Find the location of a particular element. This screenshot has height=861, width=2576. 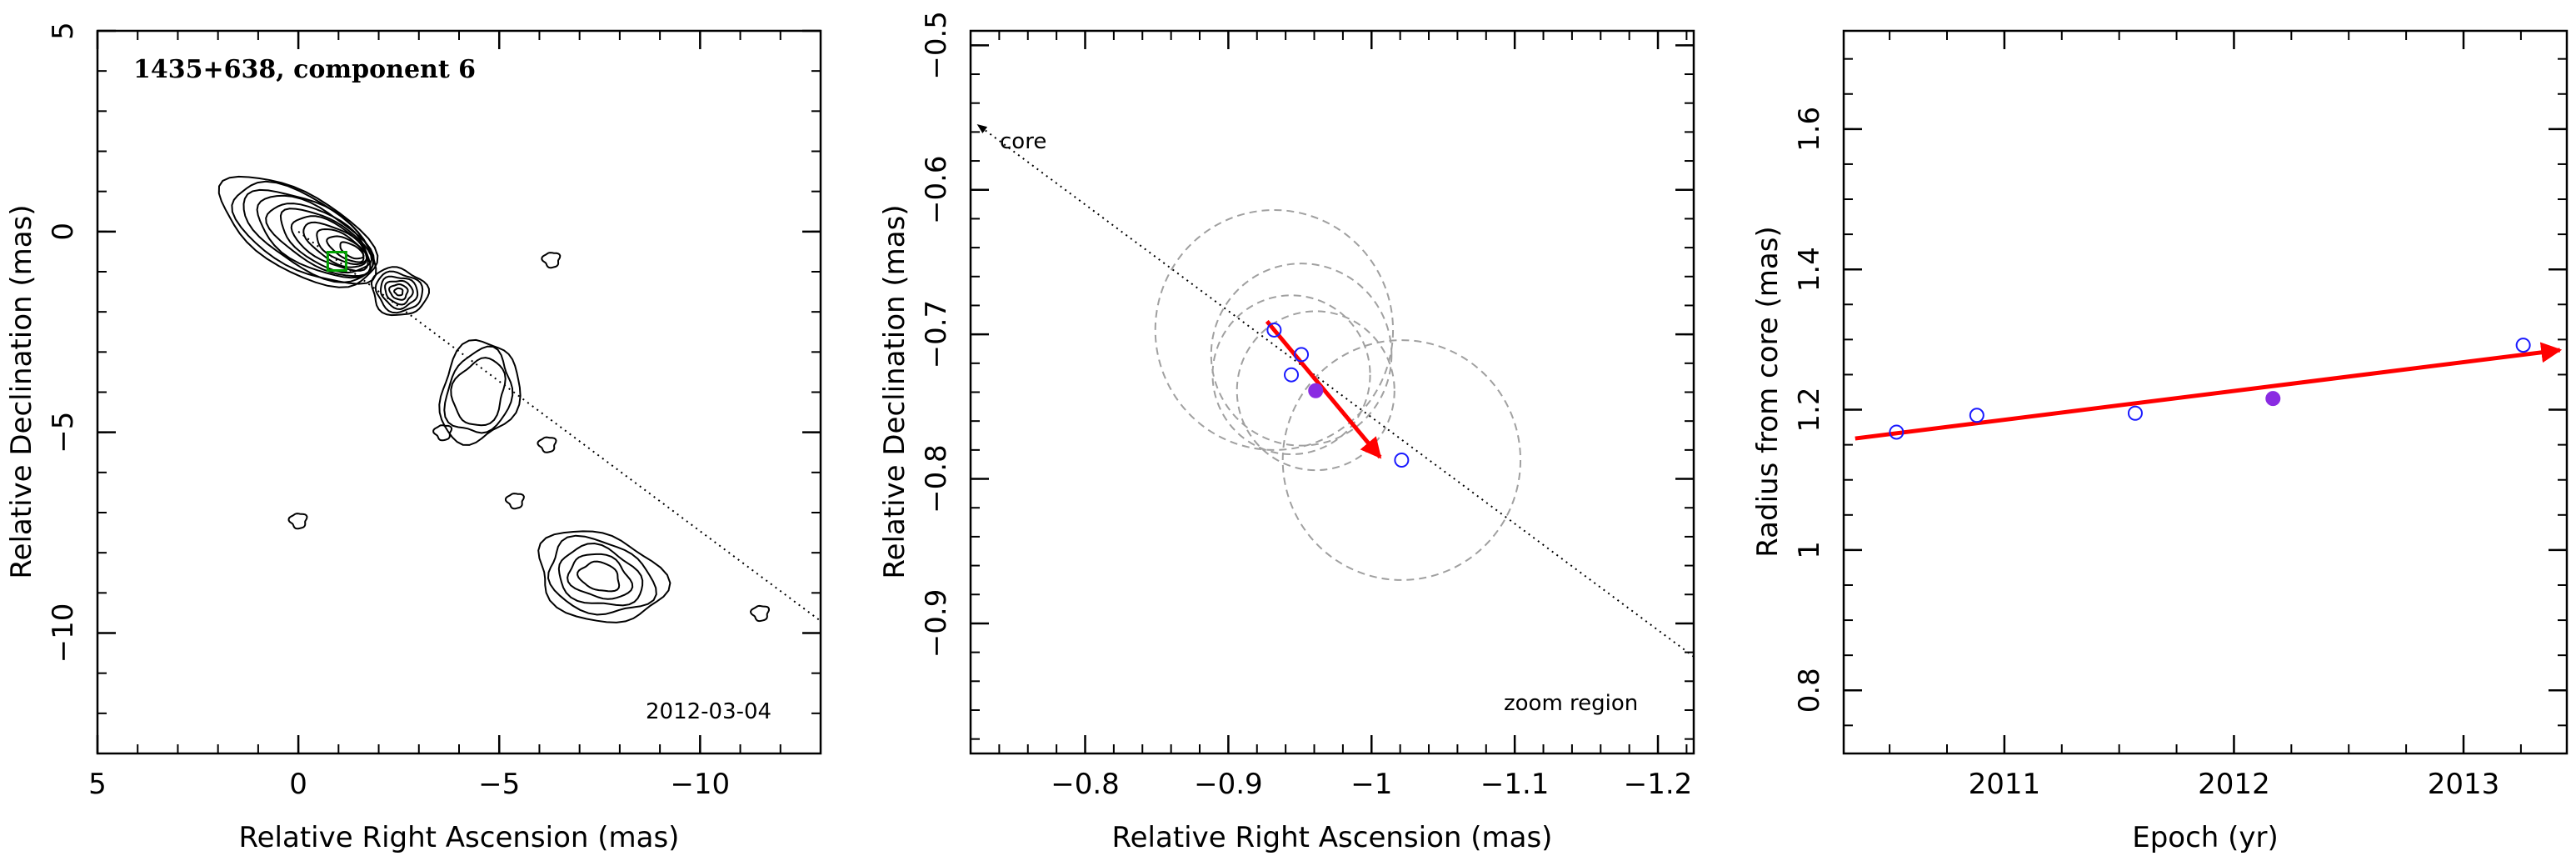

x-tick-label: −1.2 is located at coordinates (1658, 784).